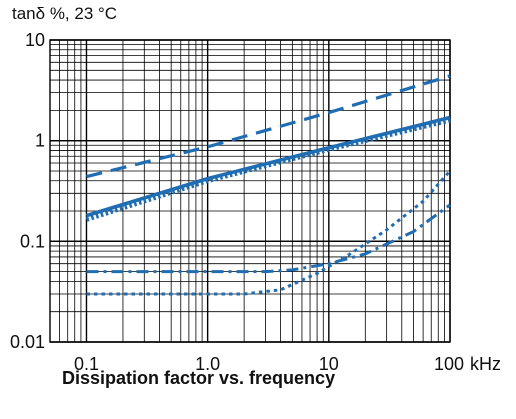 The image size is (516, 419). What do you see at coordinates (35, 40) in the screenshot?
I see `y-tick-label: 10` at bounding box center [35, 40].